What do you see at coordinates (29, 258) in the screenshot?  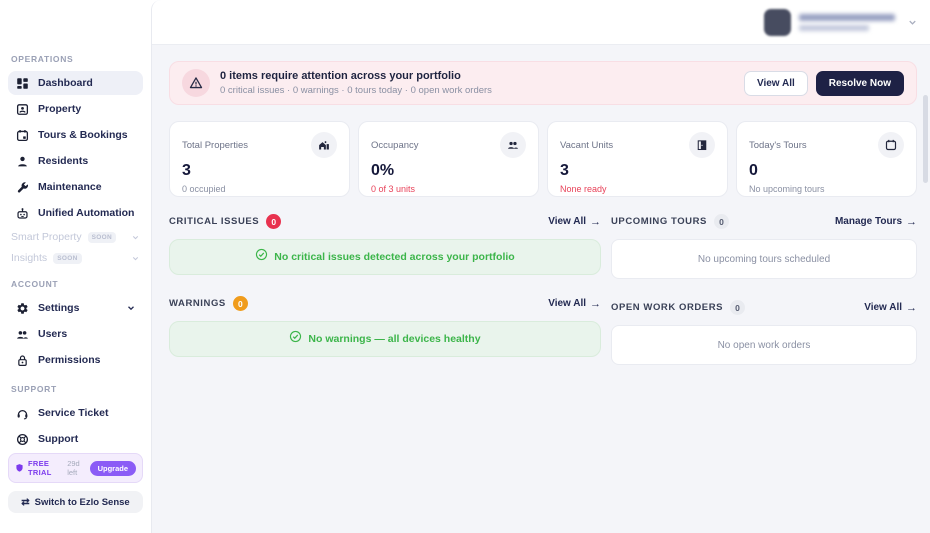 I see `sidebar-item-label: Insights` at bounding box center [29, 258].